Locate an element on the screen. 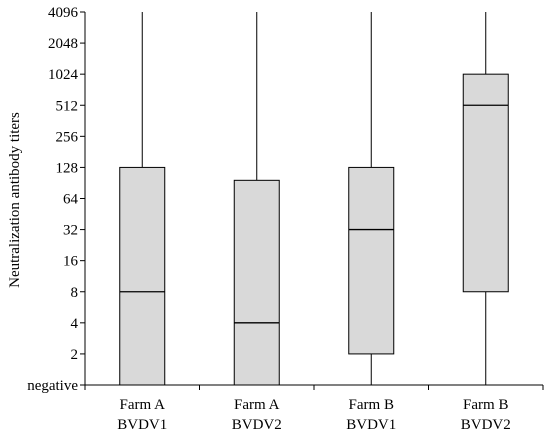 This screenshot has height=437, width=550. y-tick-label: 2048 is located at coordinates (63, 44).